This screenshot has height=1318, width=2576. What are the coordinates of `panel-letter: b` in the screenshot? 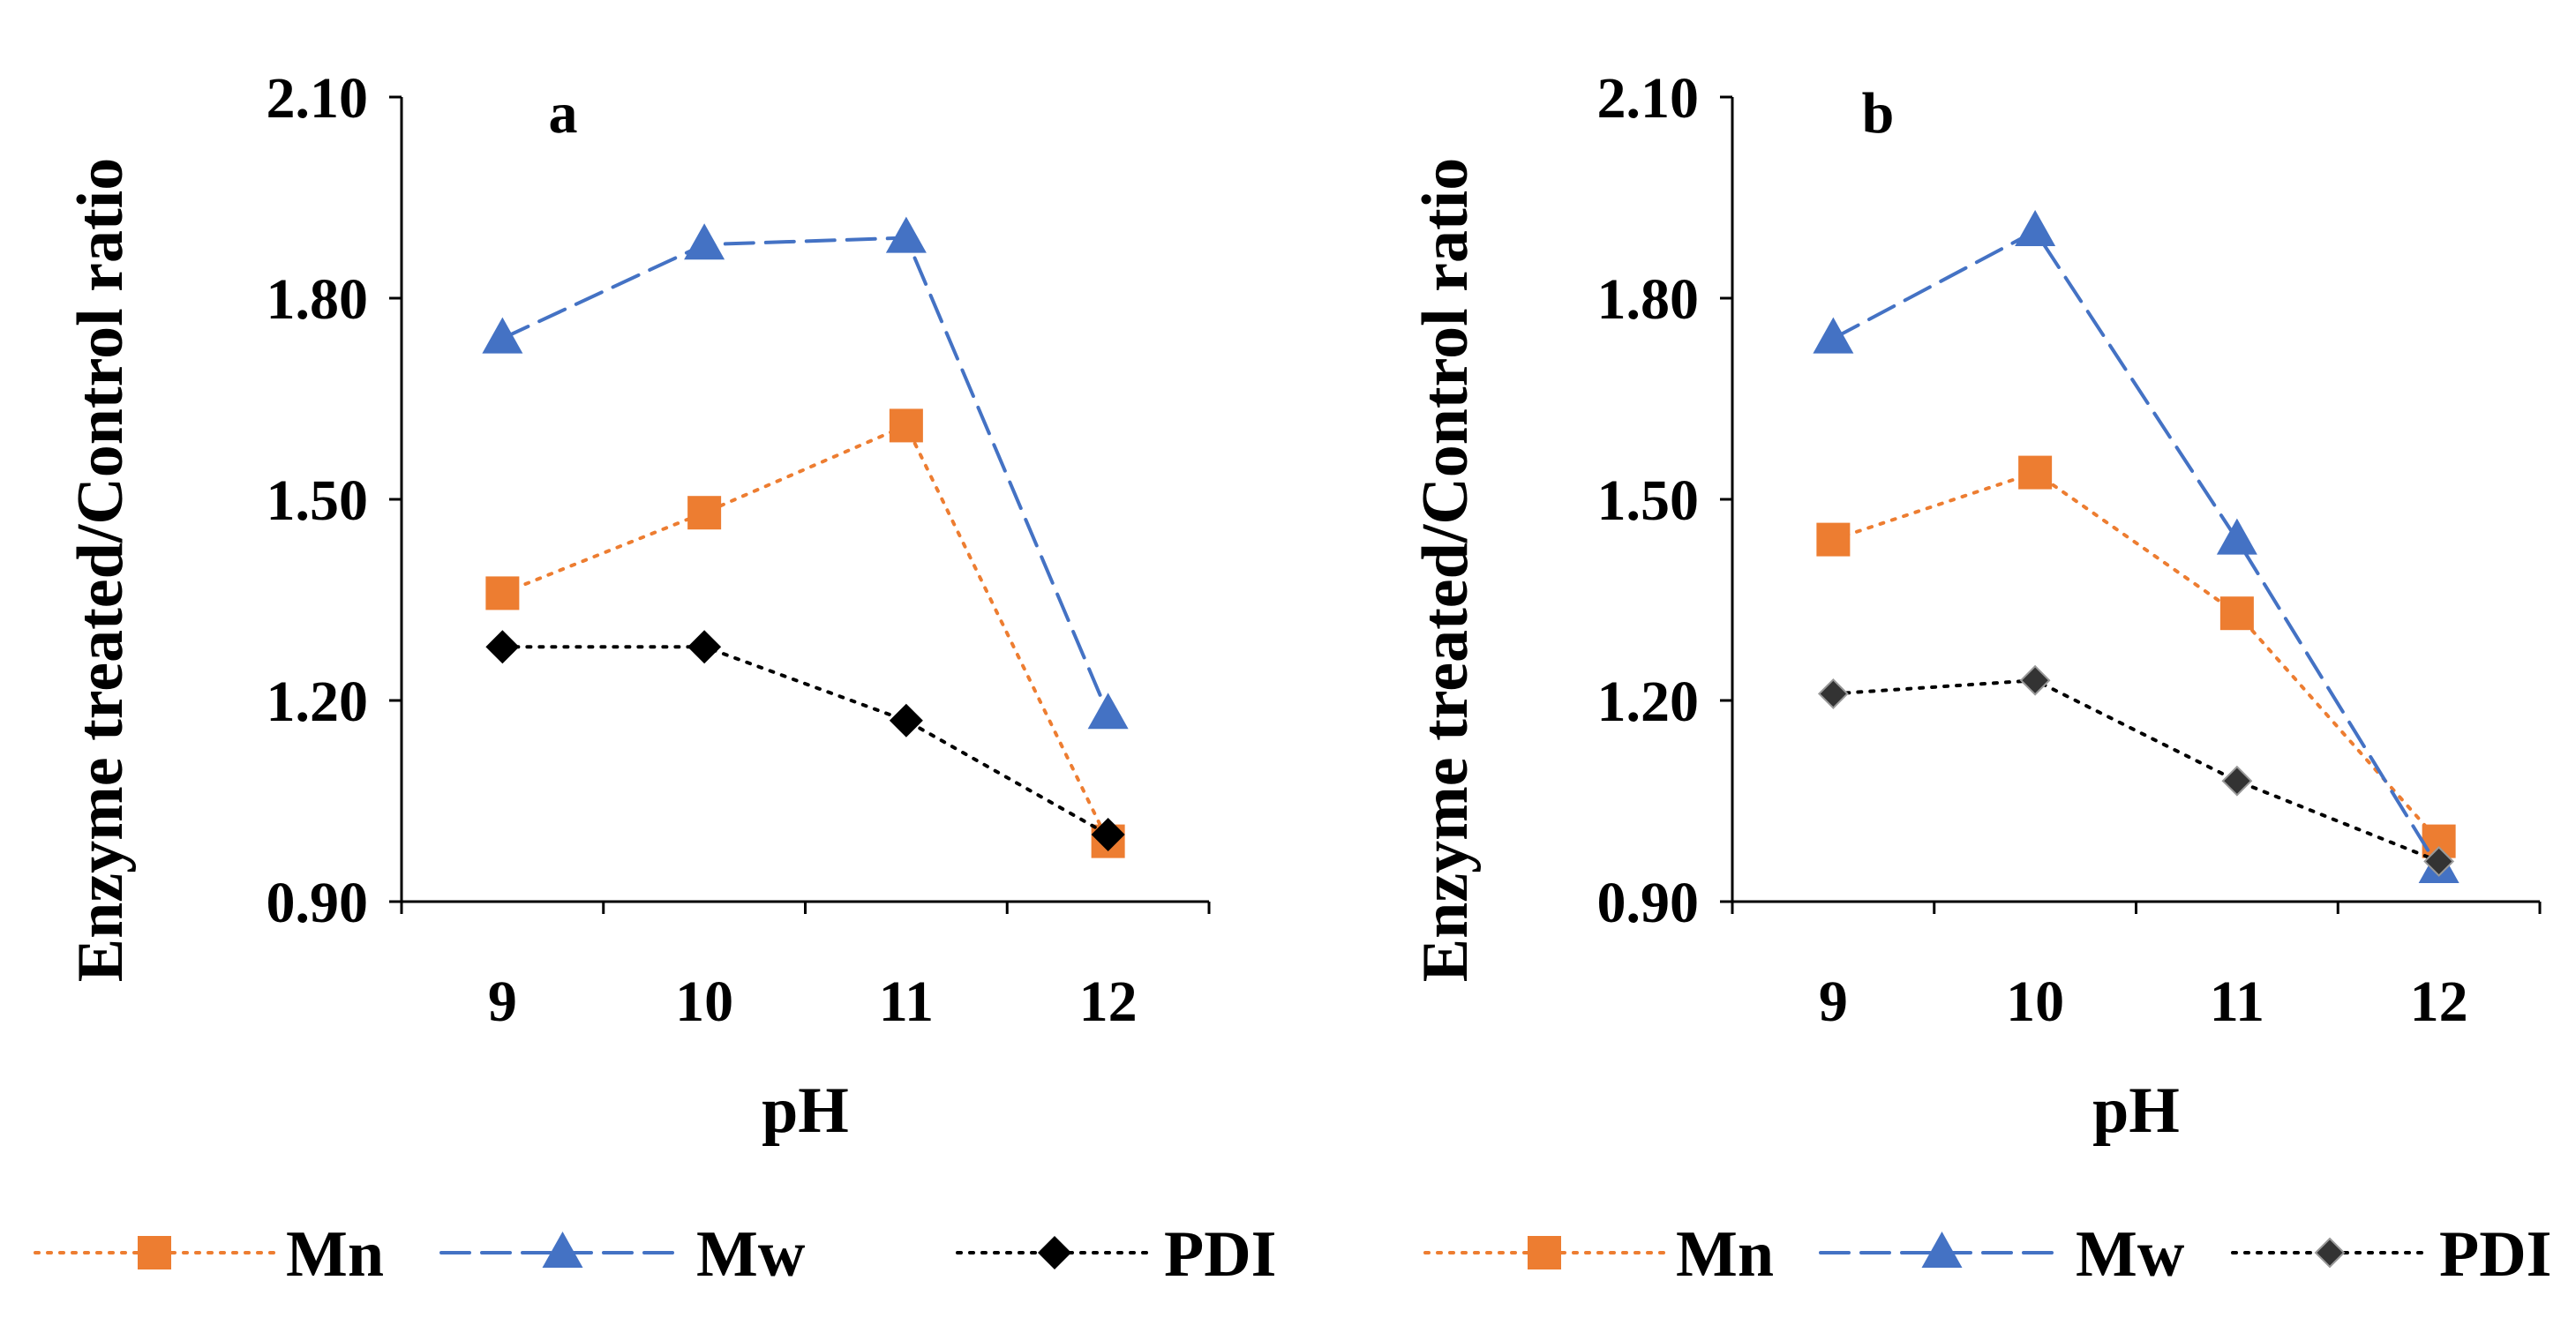 It's located at (1878, 114).